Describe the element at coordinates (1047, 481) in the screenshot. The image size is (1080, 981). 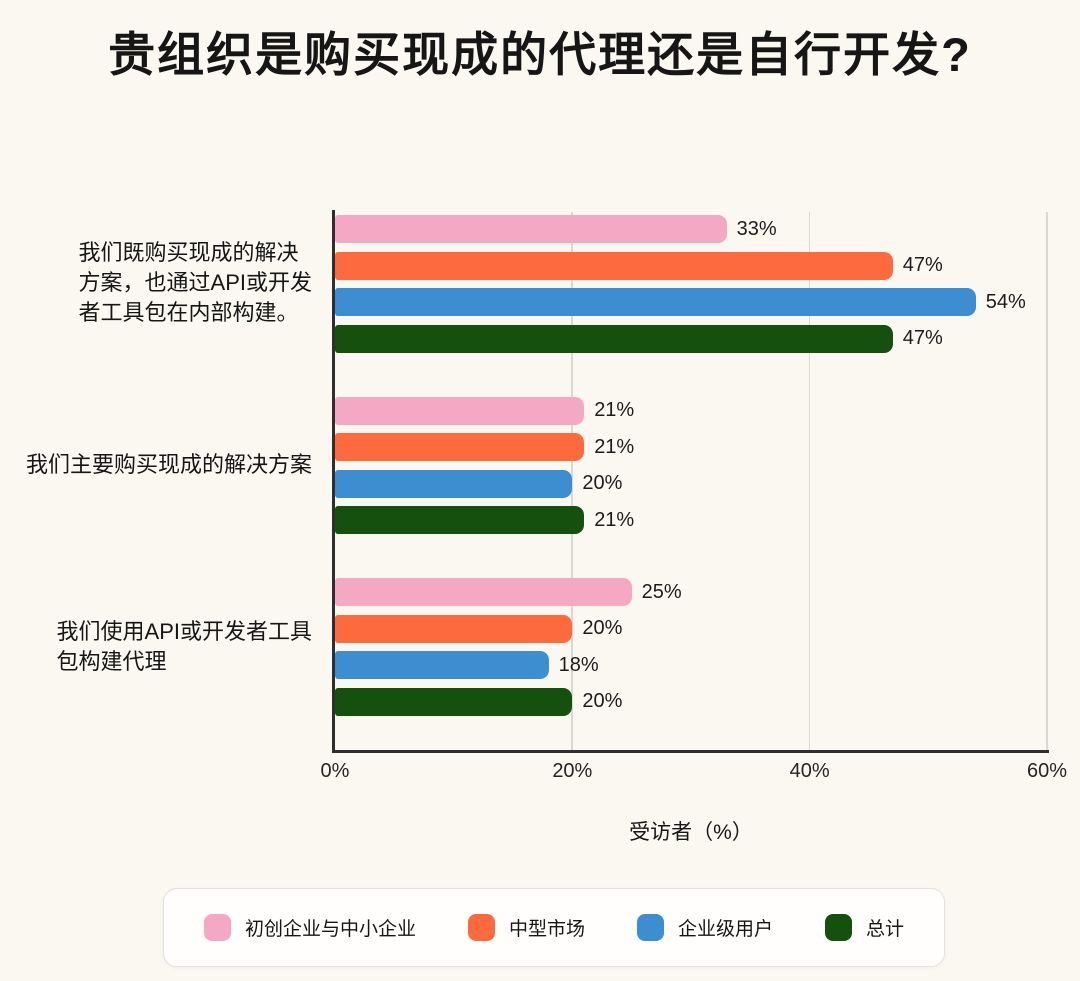
I see `gridline-60%` at that location.